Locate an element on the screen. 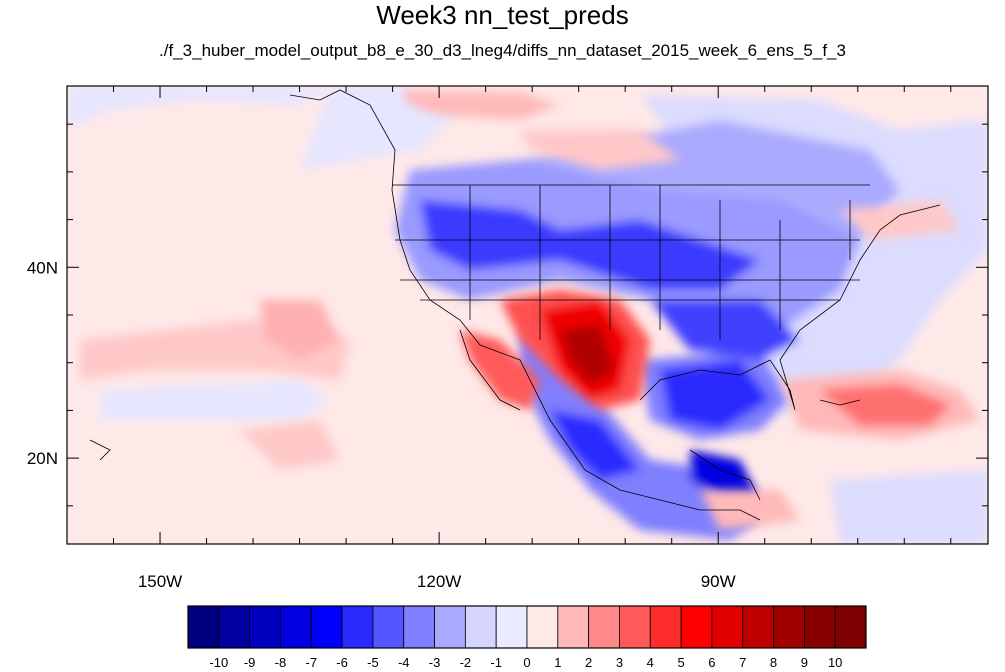 The height and width of the screenshot is (672, 1005). colorbar-level-label: -9 is located at coordinates (249, 662).